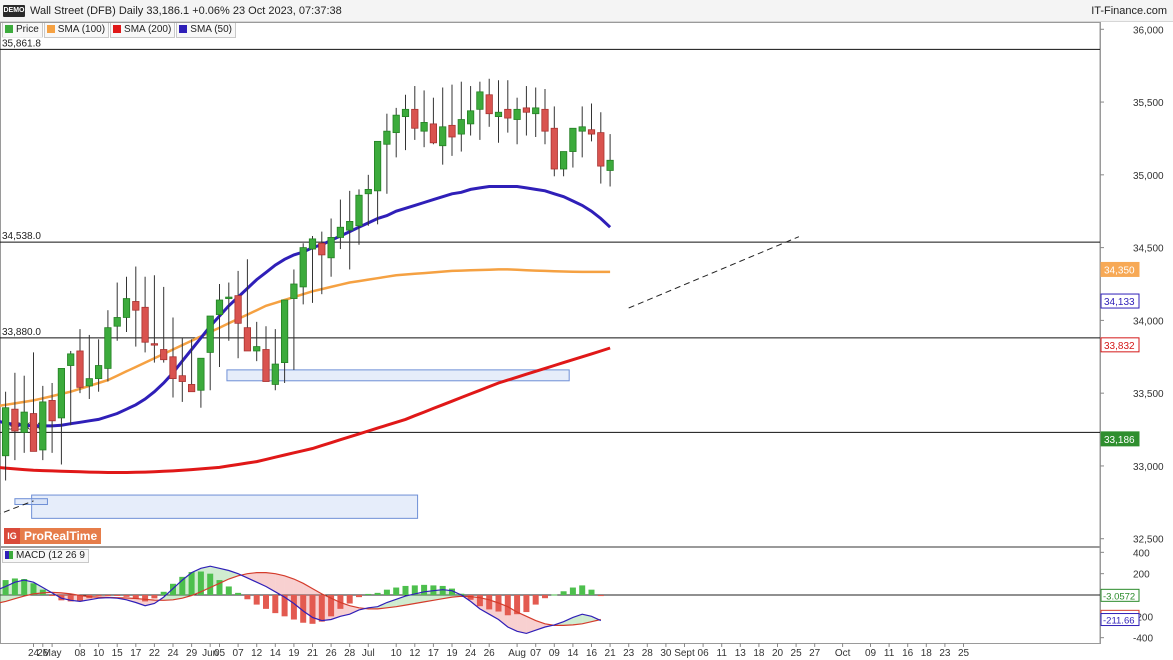 Image resolution: width=1173 pixels, height=660 pixels. I want to click on macd-value-tag, so click(1120, 595).